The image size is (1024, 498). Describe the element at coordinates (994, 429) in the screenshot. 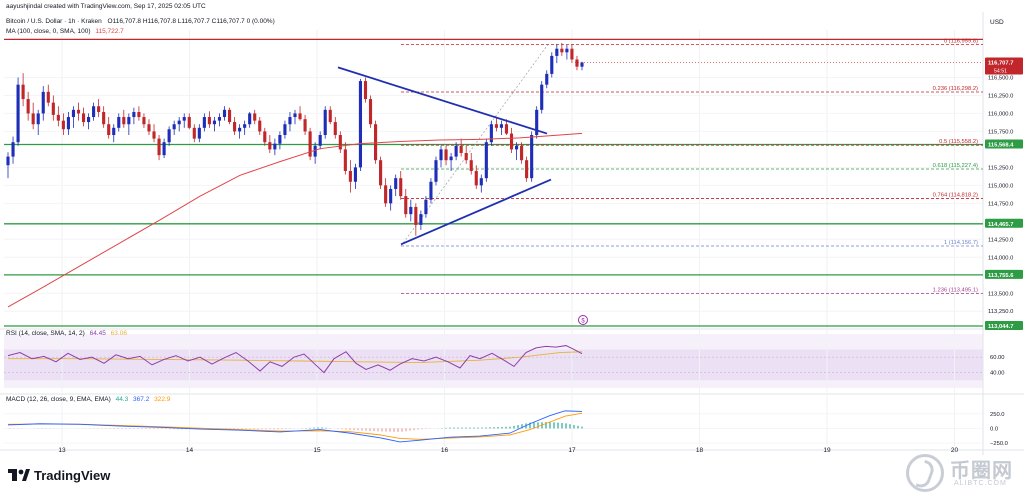

I see `macd-tick-label: 0.0` at that location.